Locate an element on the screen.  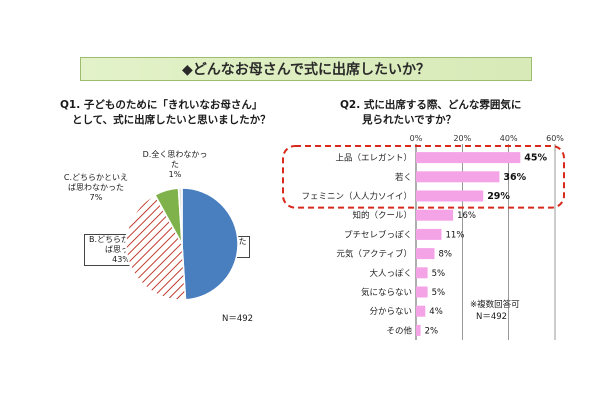
category-label: 上品（エレガント） is located at coordinates (373, 158).